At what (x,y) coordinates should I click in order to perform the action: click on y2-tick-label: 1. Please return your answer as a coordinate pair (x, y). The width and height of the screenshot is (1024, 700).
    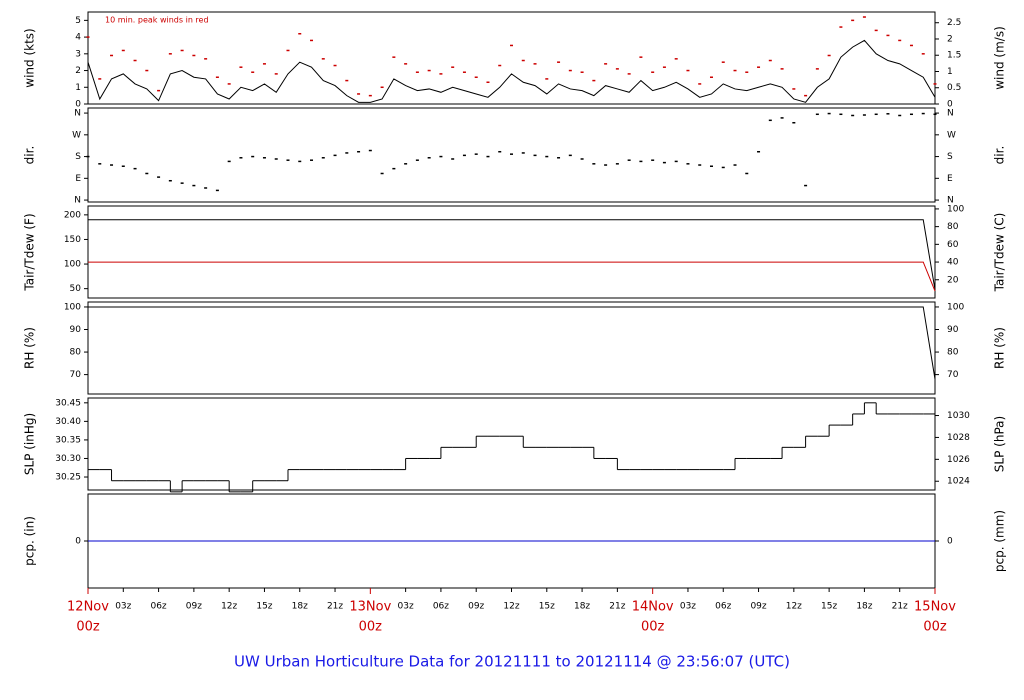
    Looking at the image, I should click on (950, 72).